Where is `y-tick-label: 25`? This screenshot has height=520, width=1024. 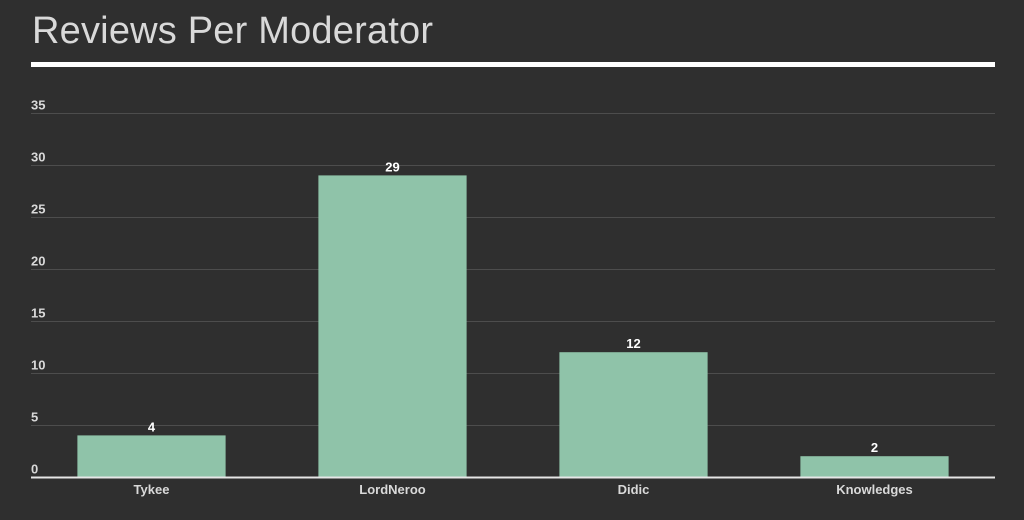 y-tick-label: 25 is located at coordinates (38, 209).